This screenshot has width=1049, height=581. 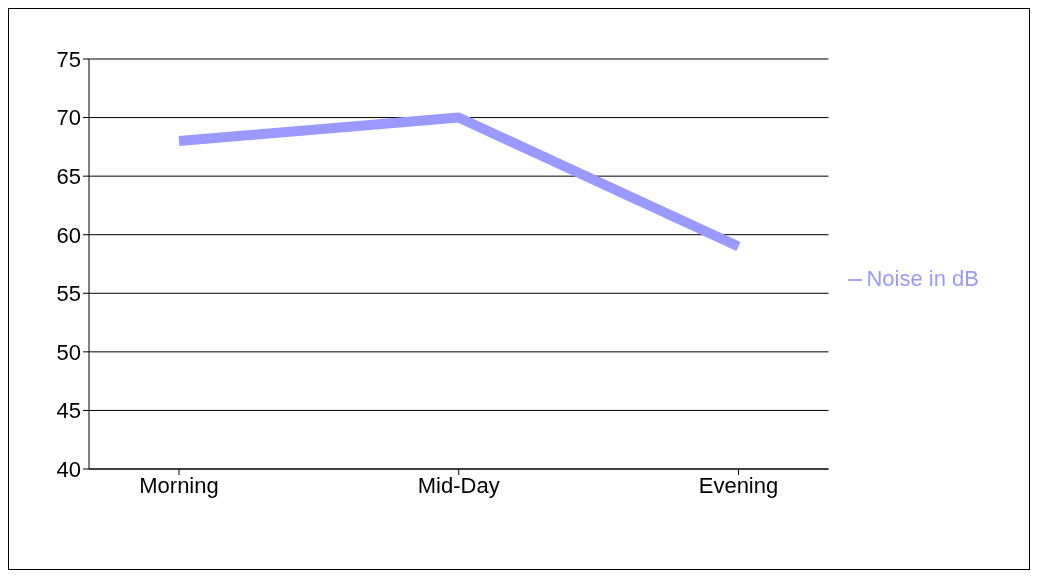 What do you see at coordinates (179, 485) in the screenshot?
I see `x-tick-label: Morning` at bounding box center [179, 485].